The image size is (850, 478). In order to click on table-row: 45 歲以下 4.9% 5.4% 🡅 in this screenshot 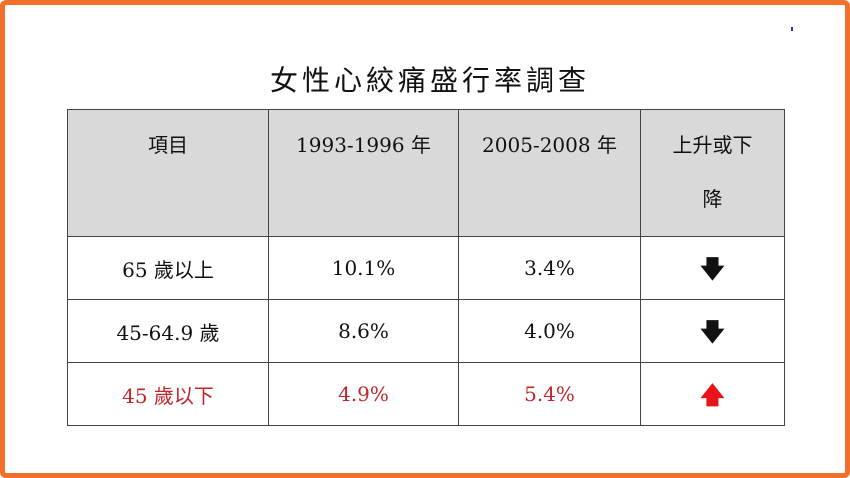, I will do `click(426, 394)`.